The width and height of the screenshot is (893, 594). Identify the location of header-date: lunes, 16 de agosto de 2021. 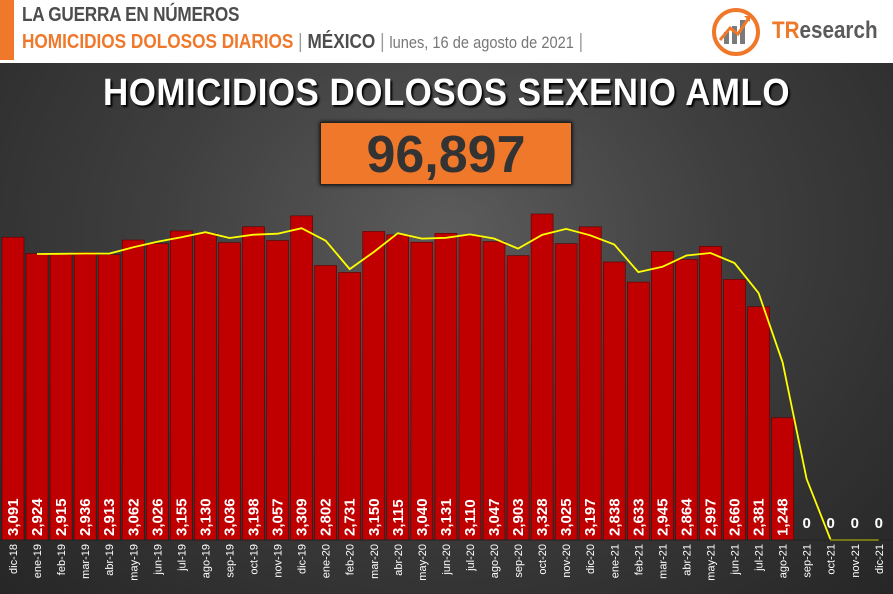
(481, 42).